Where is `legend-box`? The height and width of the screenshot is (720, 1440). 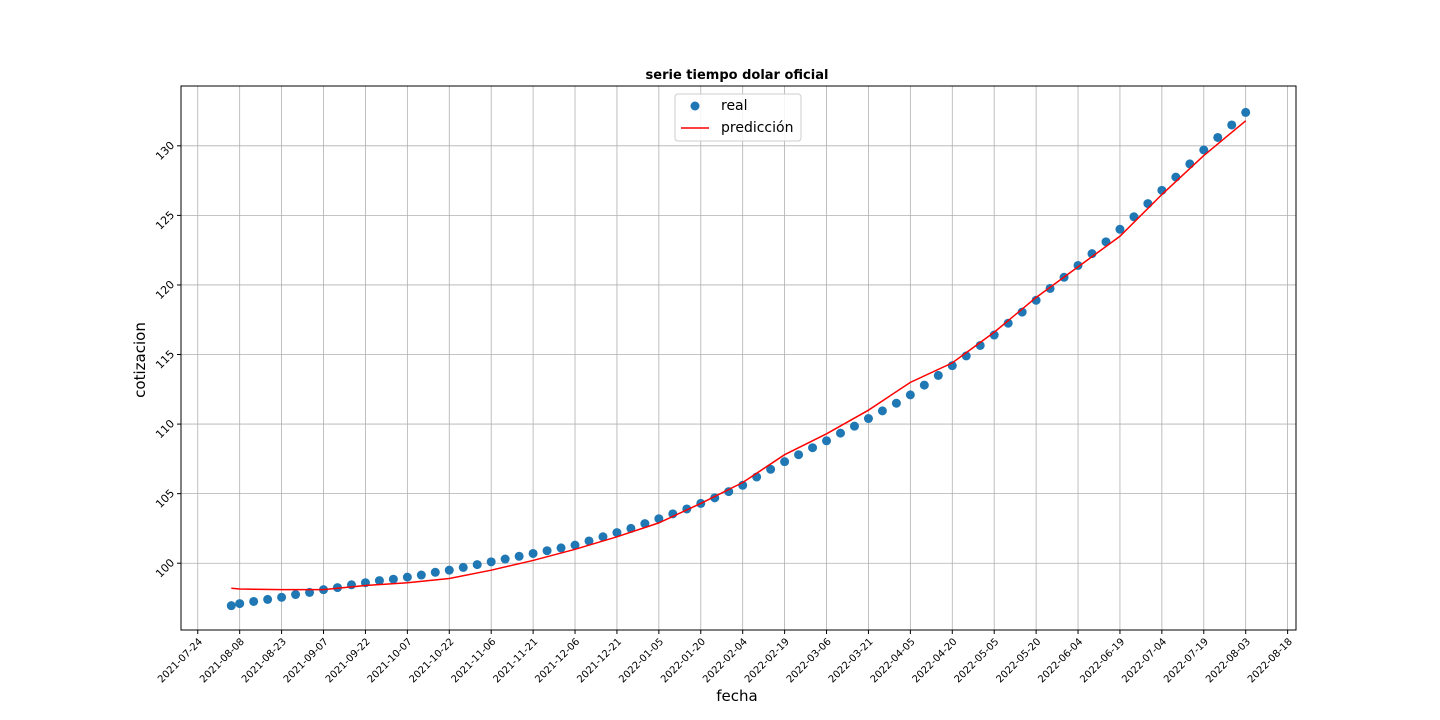 legend-box is located at coordinates (738, 117).